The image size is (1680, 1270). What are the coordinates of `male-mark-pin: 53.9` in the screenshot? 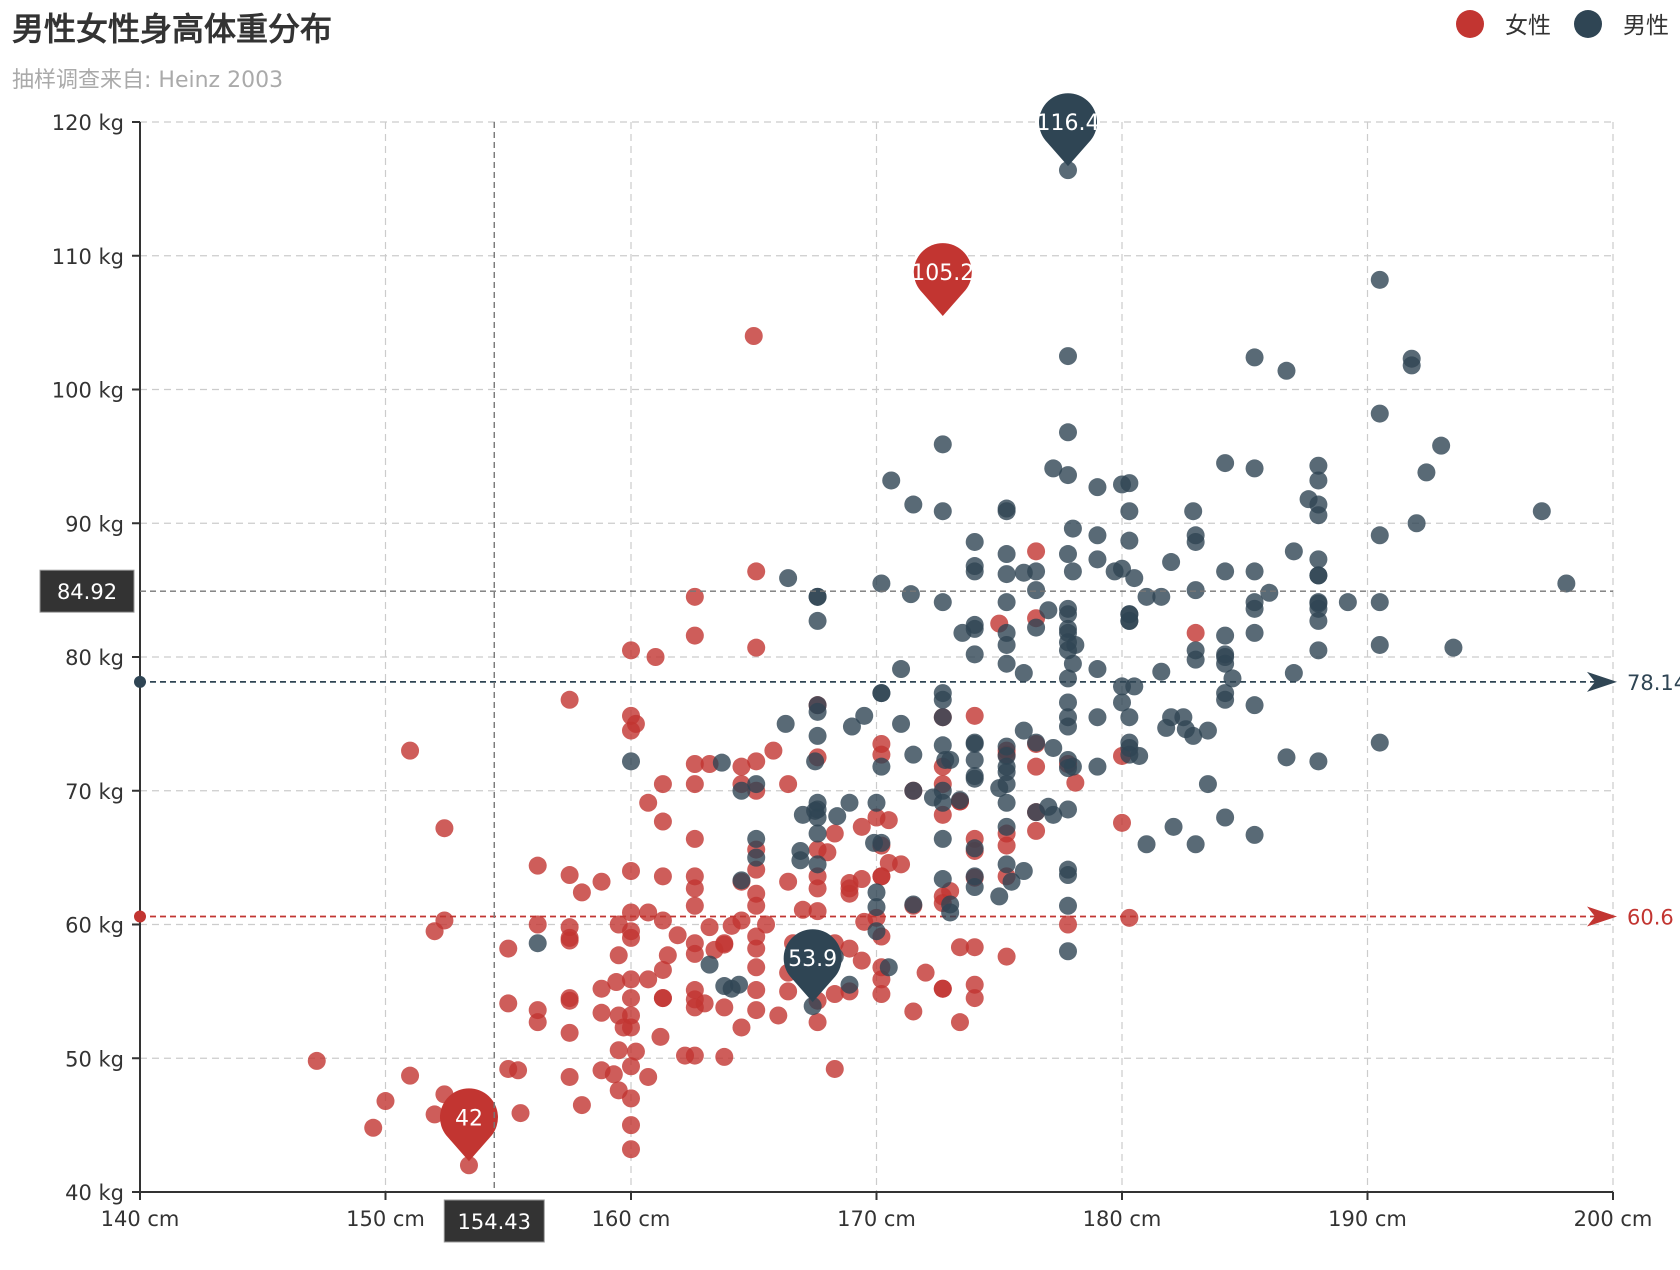 It's located at (812, 966).